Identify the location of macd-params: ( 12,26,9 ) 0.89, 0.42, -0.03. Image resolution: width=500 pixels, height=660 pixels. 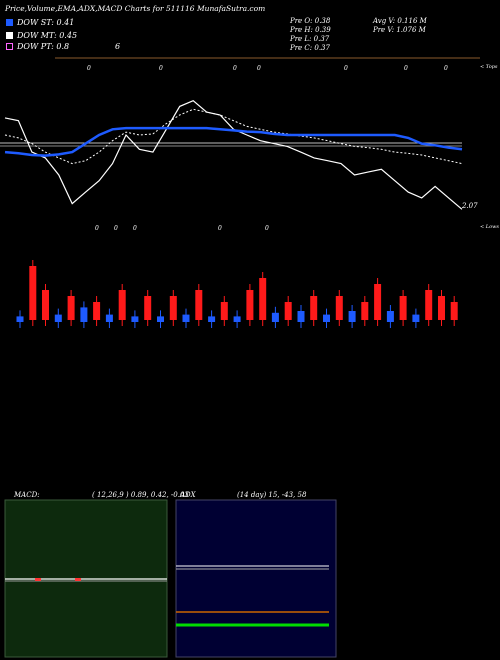
(140, 495).